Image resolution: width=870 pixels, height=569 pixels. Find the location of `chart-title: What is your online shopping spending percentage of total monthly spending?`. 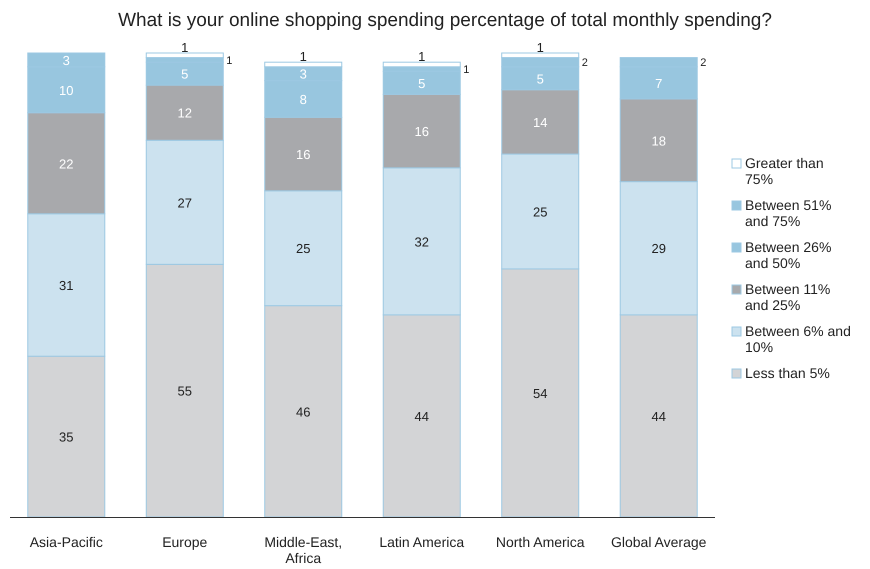

chart-title: What is your online shopping spending percentage of total monthly spending? is located at coordinates (445, 20).